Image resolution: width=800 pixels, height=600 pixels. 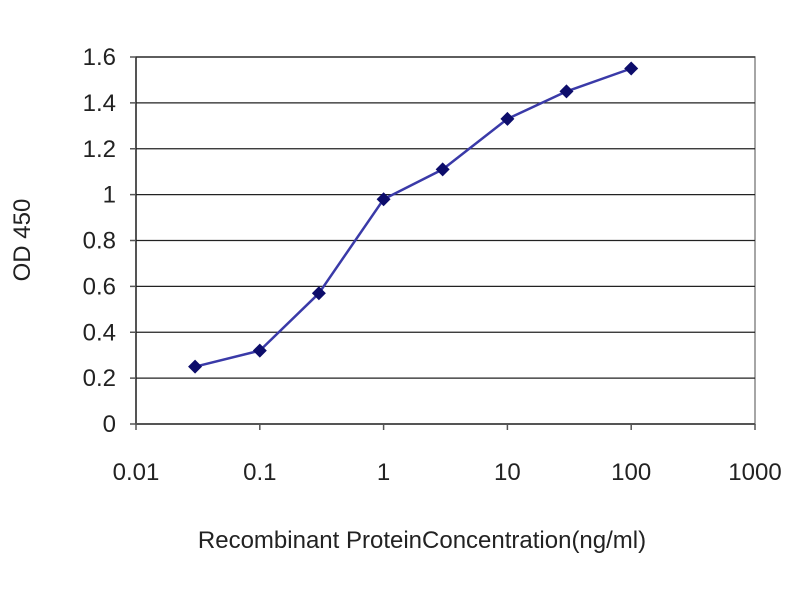 I want to click on x-tick-label-3: 10, so click(x=507, y=472).